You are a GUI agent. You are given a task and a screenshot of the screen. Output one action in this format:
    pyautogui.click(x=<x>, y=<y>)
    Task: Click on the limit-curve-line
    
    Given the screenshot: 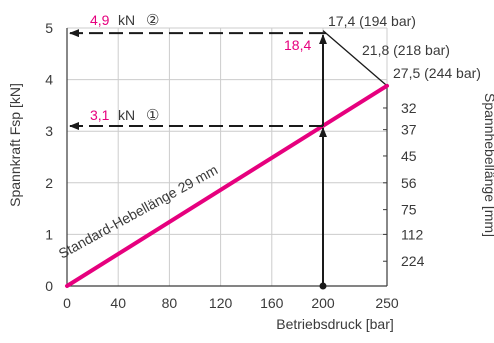 What is the action you would take?
    pyautogui.click(x=355, y=58)
    